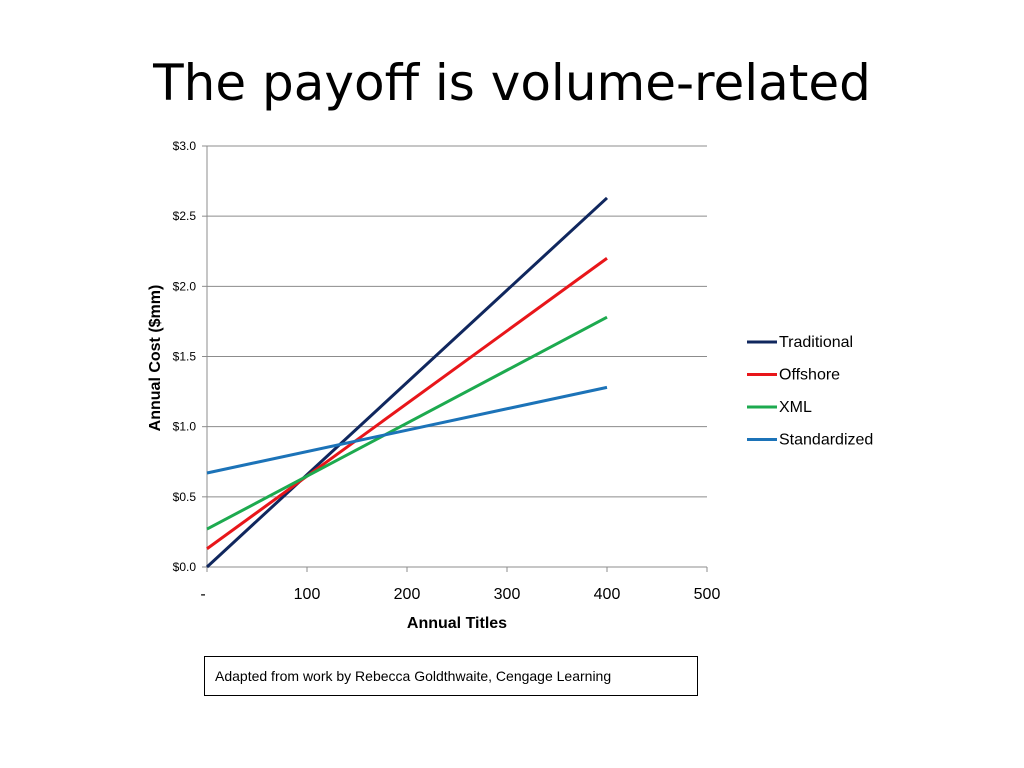 This screenshot has width=1024, height=768. Describe the element at coordinates (185, 286) in the screenshot. I see `y-tick-label: $2.0` at that location.